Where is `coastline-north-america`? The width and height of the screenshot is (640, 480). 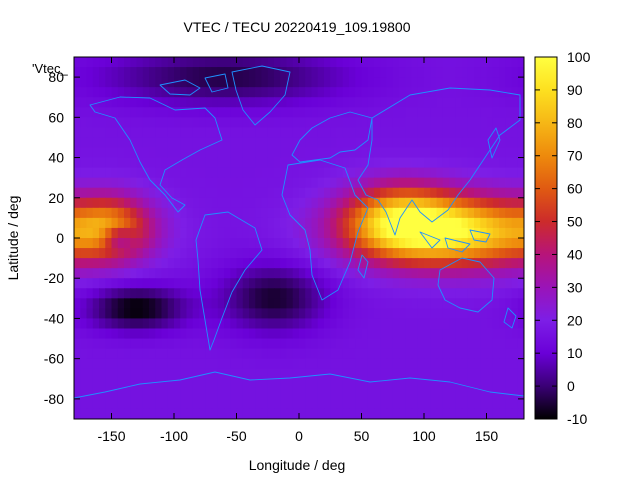
coastline-north-america is located at coordinates (156, 154).